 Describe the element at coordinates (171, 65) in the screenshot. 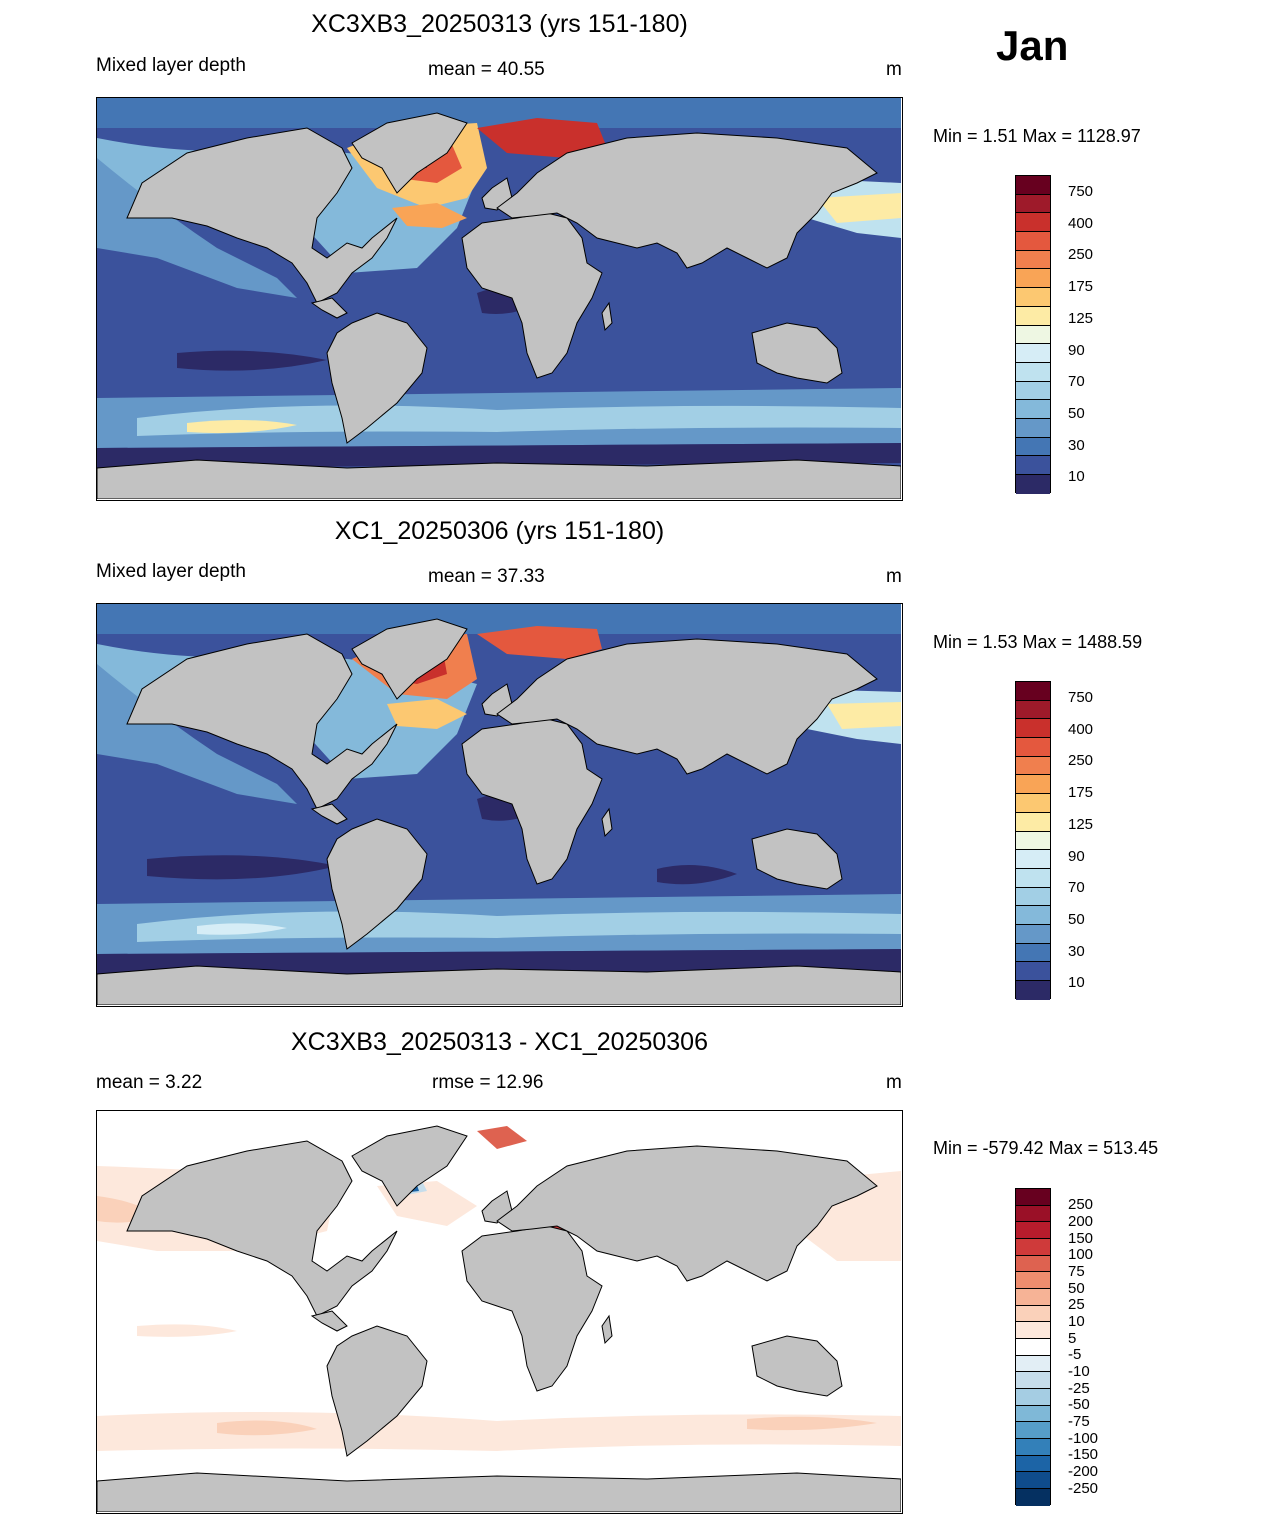

I see `panel-1-variable-label: Mixed layer depth` at that location.